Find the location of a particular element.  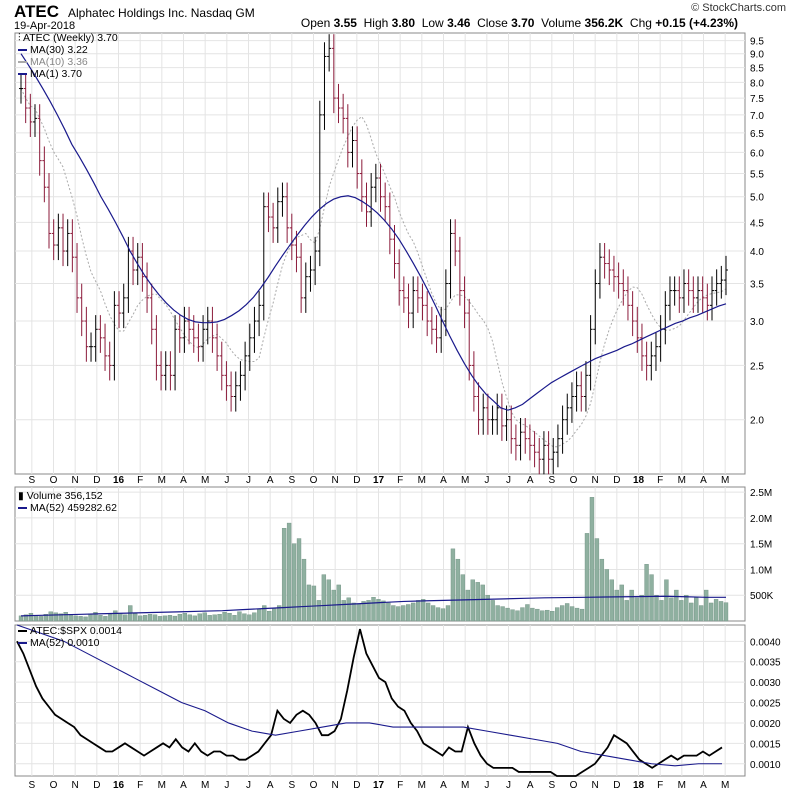

y-tick-label: 0.0010 is located at coordinates (765, 765).